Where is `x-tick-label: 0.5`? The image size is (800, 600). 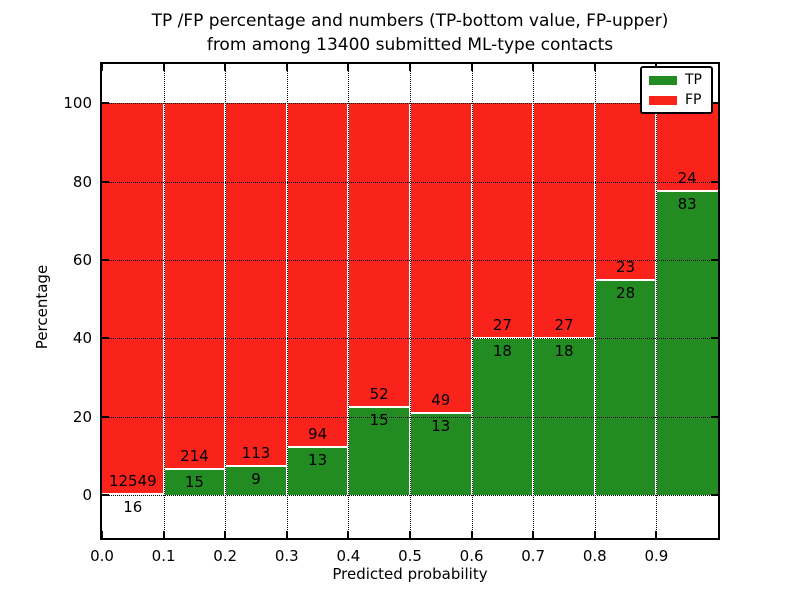 x-tick-label: 0.5 is located at coordinates (410, 556).